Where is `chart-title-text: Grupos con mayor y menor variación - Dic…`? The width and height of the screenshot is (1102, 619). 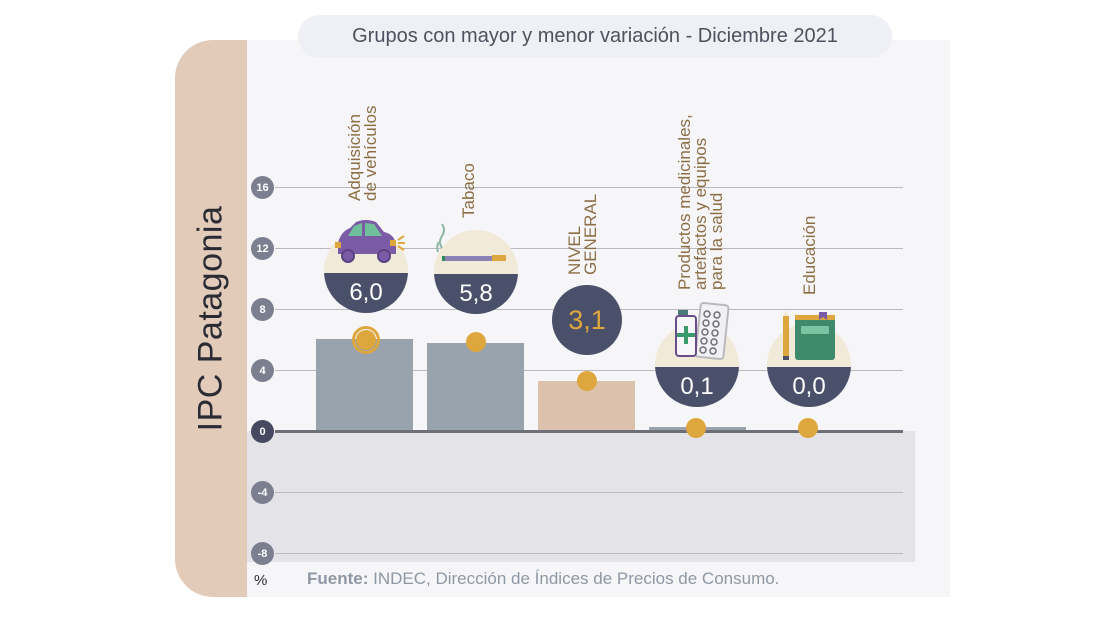
chart-title-text: Grupos con mayor y menor variación - Dic… is located at coordinates (595, 36).